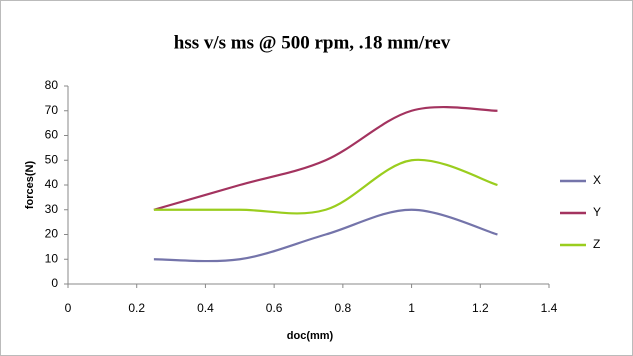  Describe the element at coordinates (52, 184) in the screenshot. I see `y-tick-label: 40` at that location.